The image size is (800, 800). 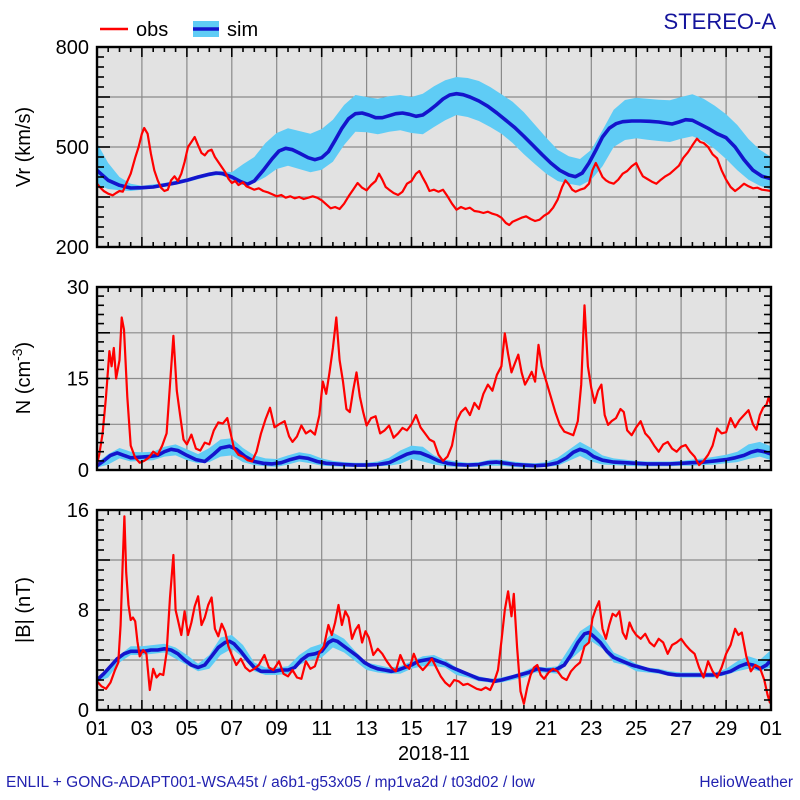 I want to click on y-tick-label: 200, so click(x=72, y=248).